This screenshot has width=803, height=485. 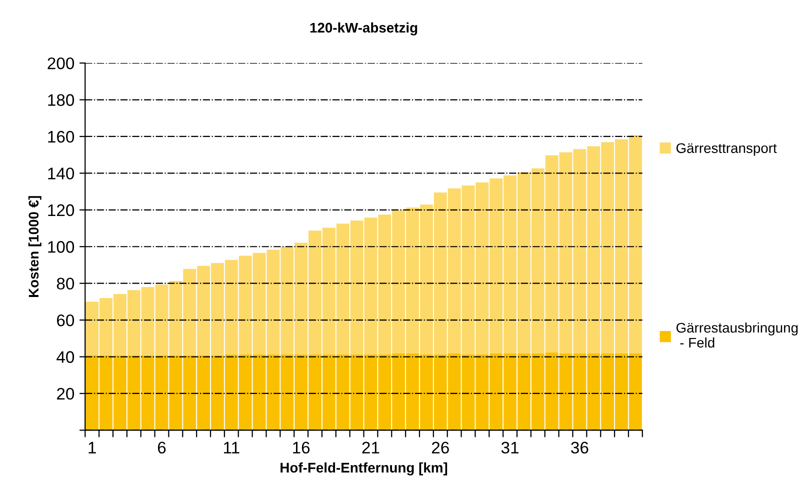 What do you see at coordinates (65, 394) in the screenshot?
I see `y-tick-label: 20` at bounding box center [65, 394].